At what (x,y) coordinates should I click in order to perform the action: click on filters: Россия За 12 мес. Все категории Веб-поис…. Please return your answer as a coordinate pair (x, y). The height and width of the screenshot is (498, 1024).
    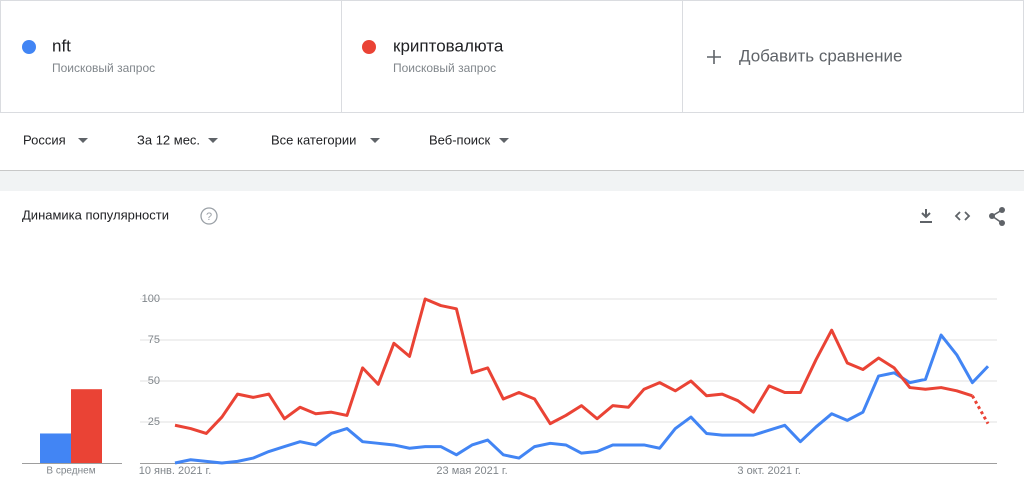
    Looking at the image, I should click on (266, 139).